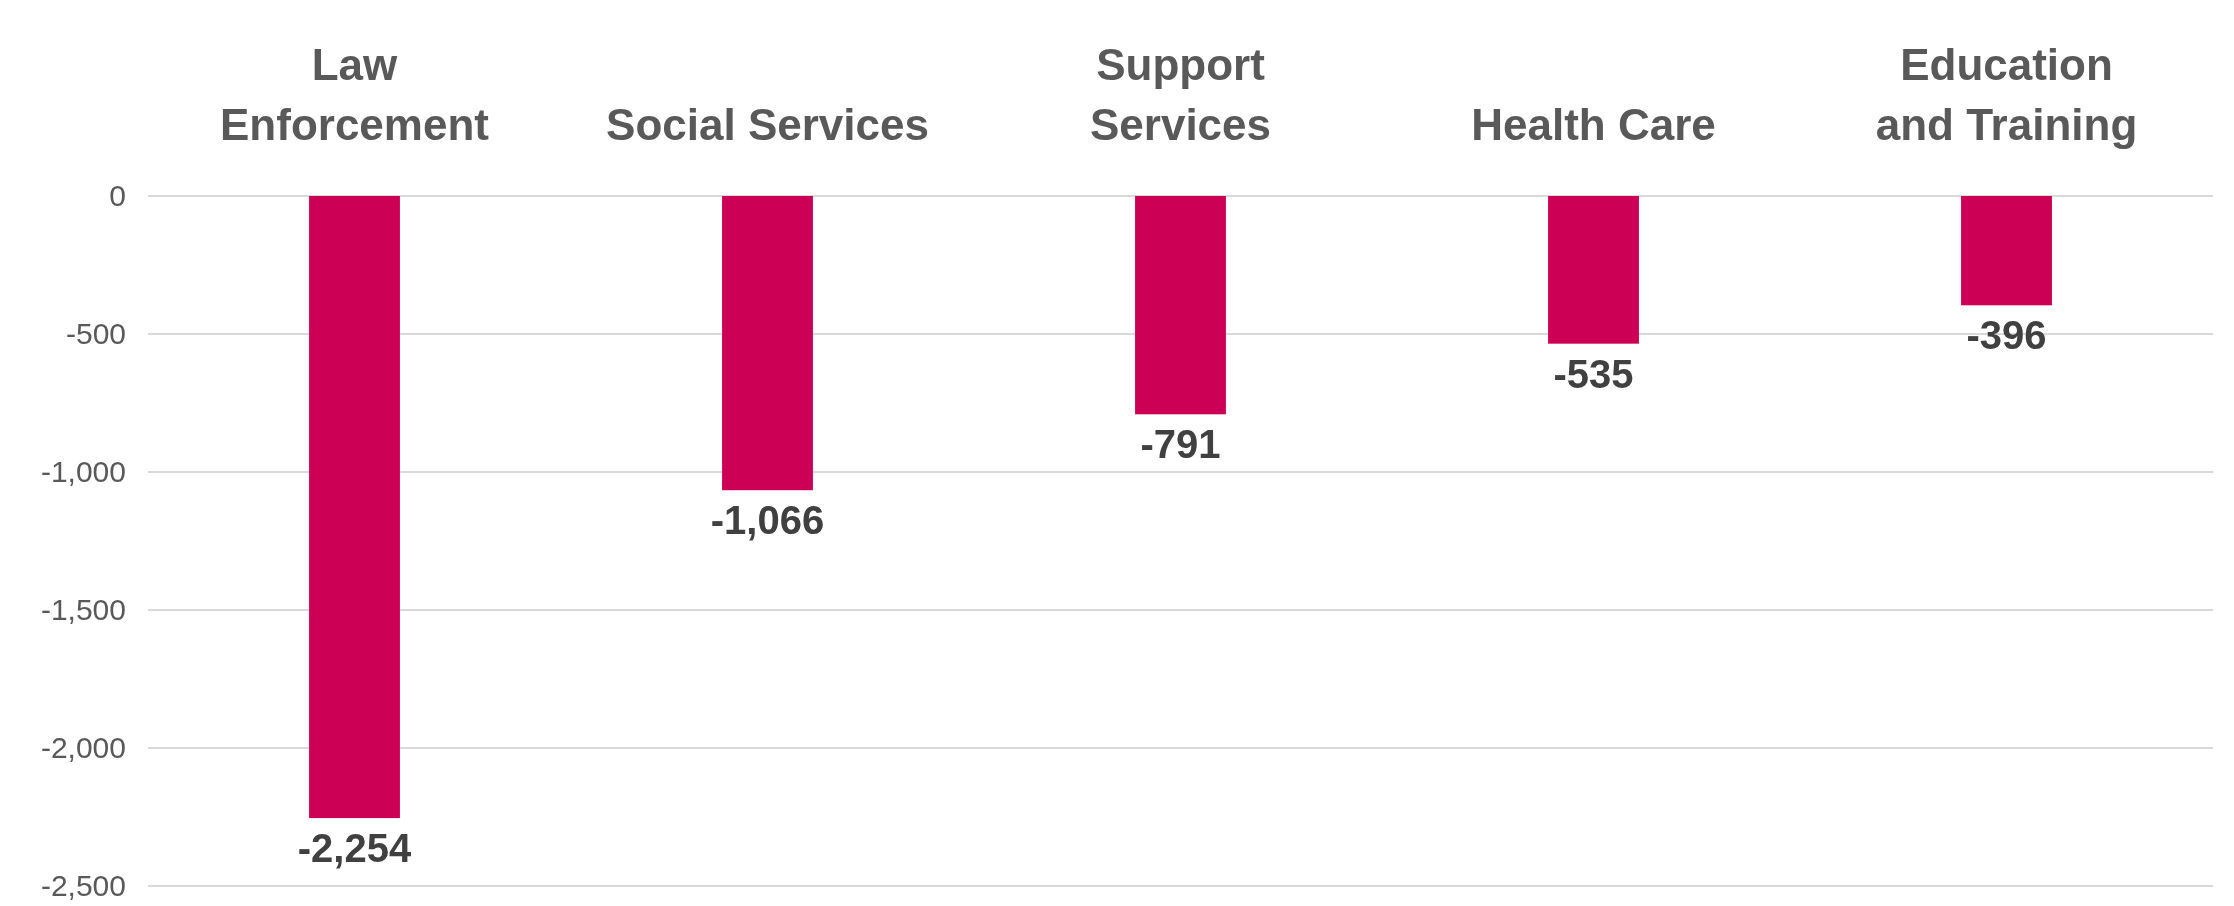 This screenshot has width=2234, height=906. What do you see at coordinates (2006, 94) in the screenshot?
I see `x-tick-label: Education and Training` at bounding box center [2006, 94].